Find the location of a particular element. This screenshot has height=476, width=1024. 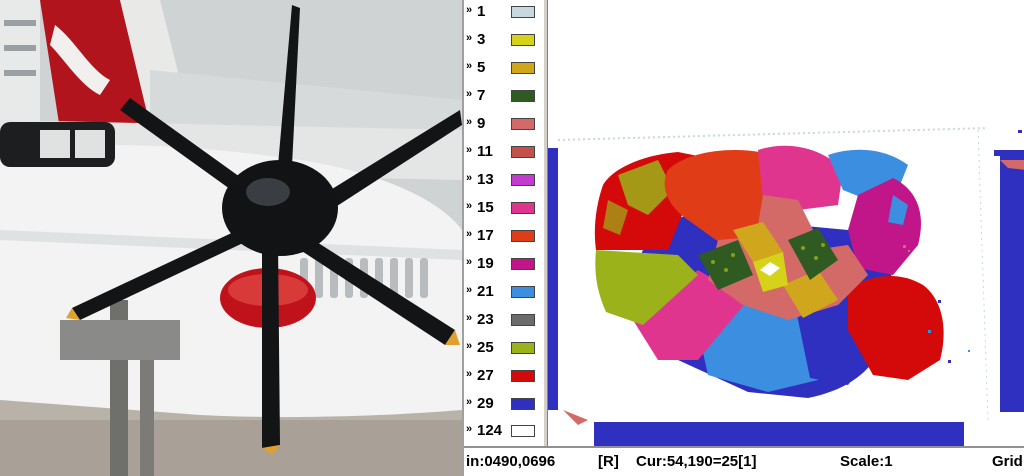

legend-label: 9 is located at coordinates (481, 123).